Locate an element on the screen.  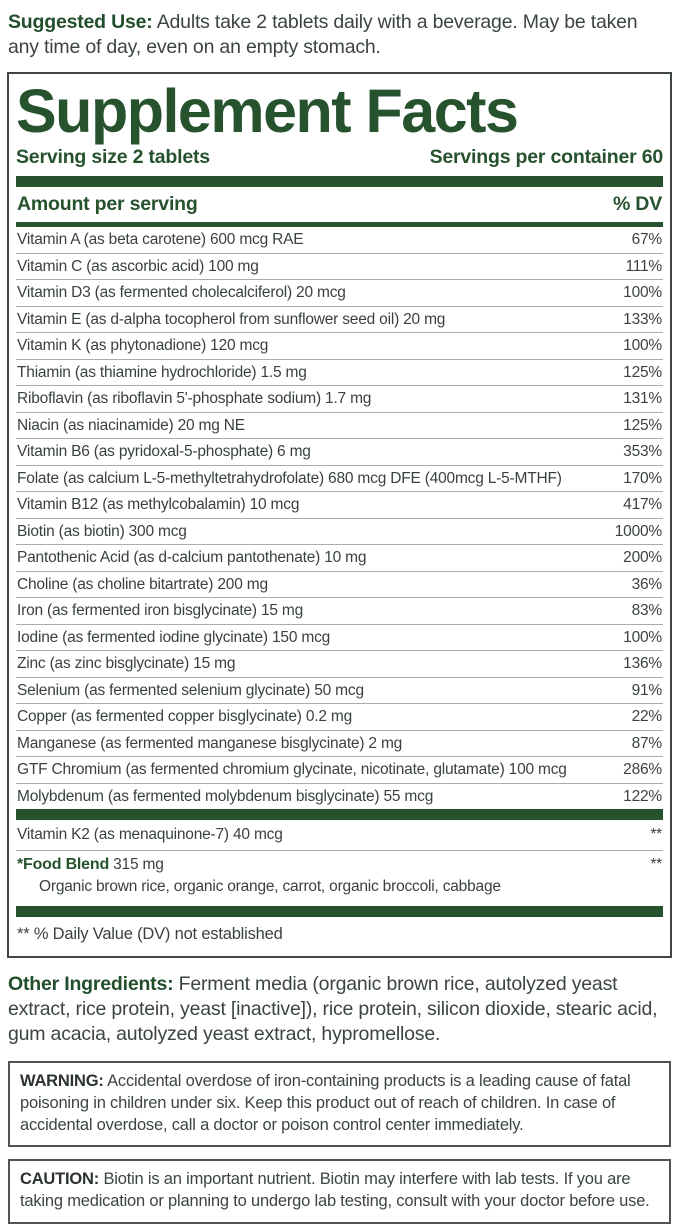
table-row: Biotin (as biotin) 300 mcg 1000% is located at coordinates (339, 532).